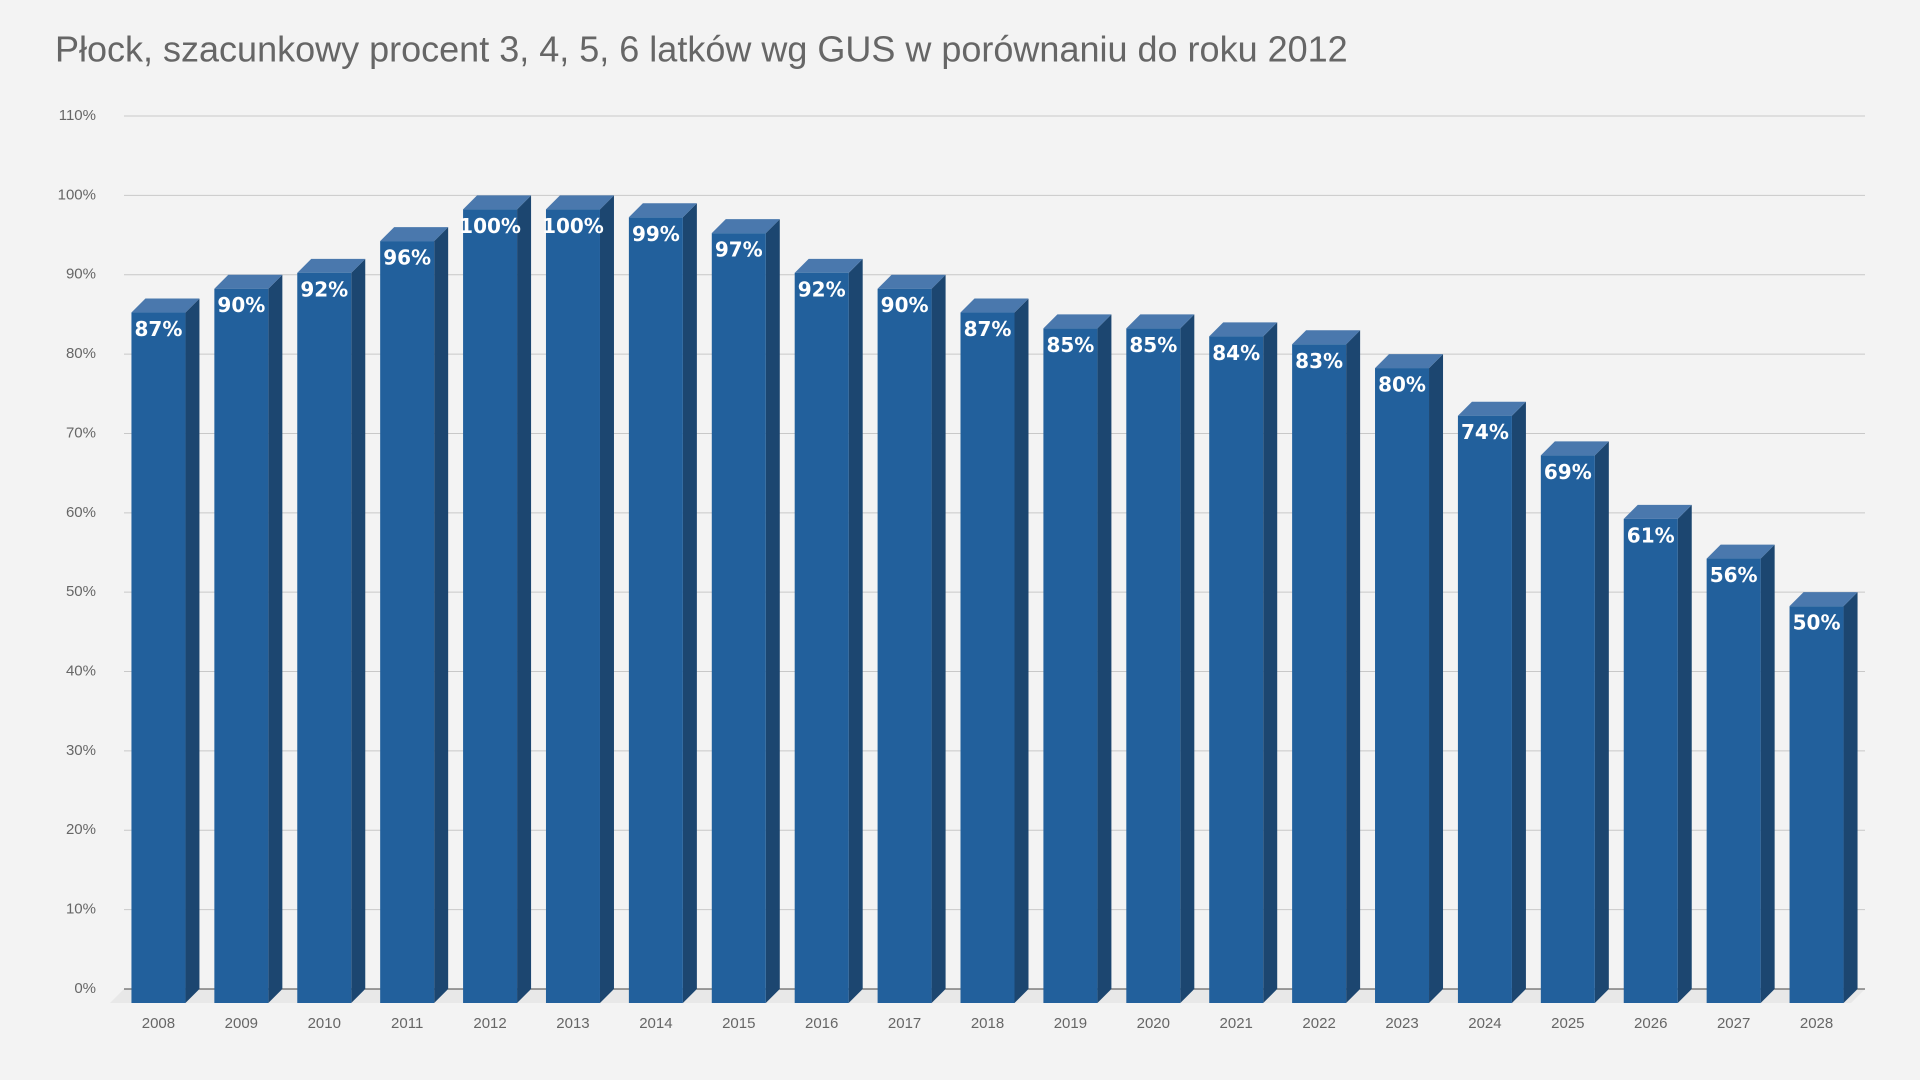 This screenshot has height=1080, width=1920. What do you see at coordinates (987, 1023) in the screenshot?
I see `x-tick-label: 2018` at bounding box center [987, 1023].